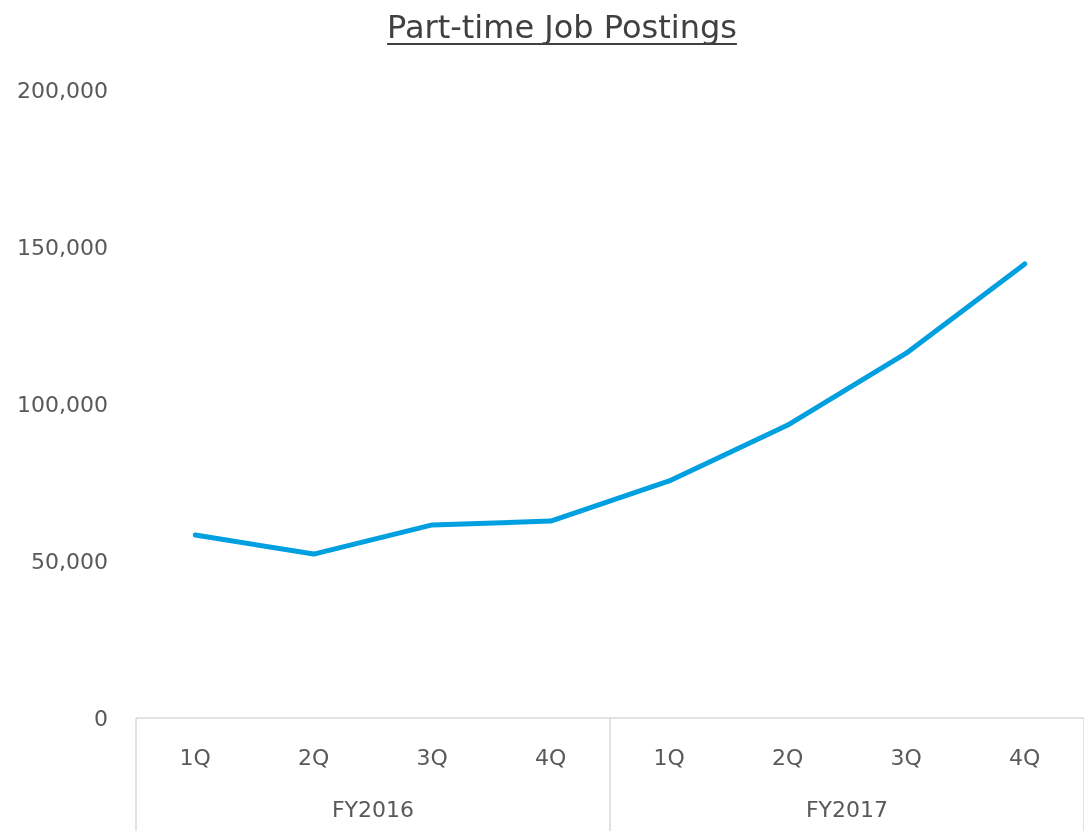 The height and width of the screenshot is (831, 1084). What do you see at coordinates (847, 809) in the screenshot?
I see `text: FY2017` at bounding box center [847, 809].